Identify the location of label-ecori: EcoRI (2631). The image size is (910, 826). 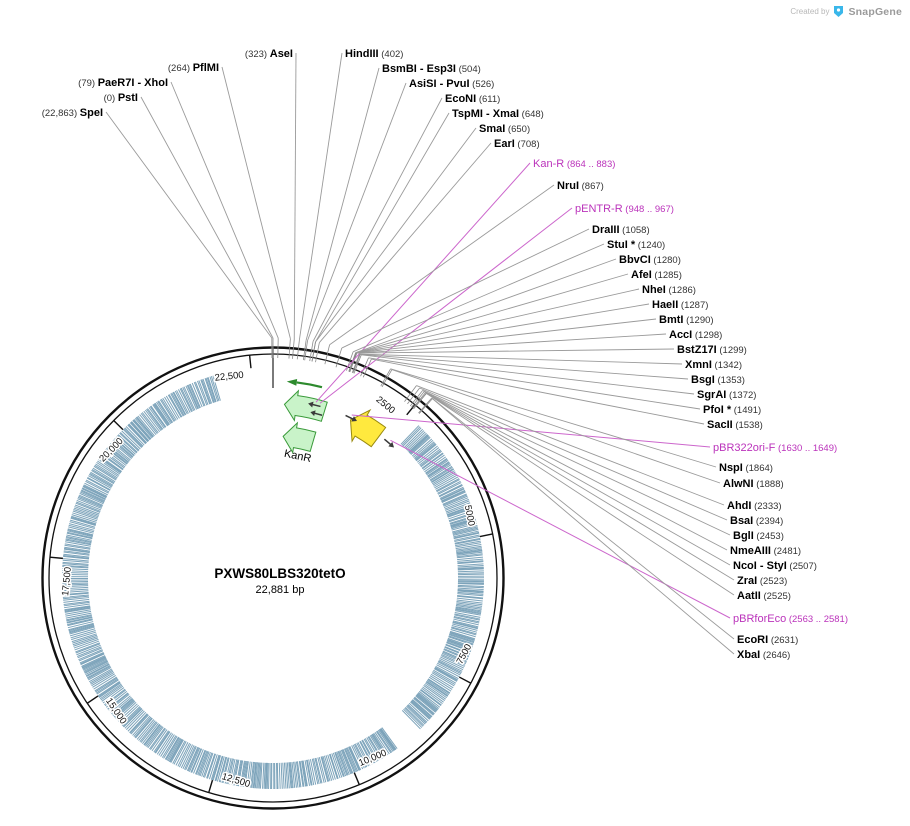
(767, 640).